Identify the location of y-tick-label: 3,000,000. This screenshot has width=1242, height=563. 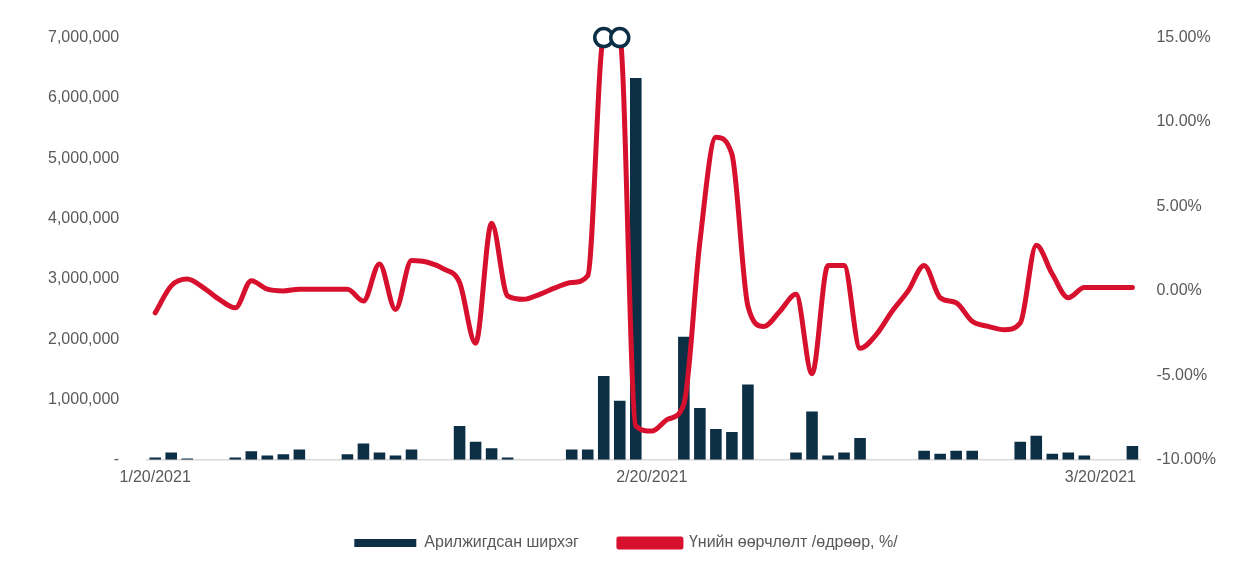
(83, 278).